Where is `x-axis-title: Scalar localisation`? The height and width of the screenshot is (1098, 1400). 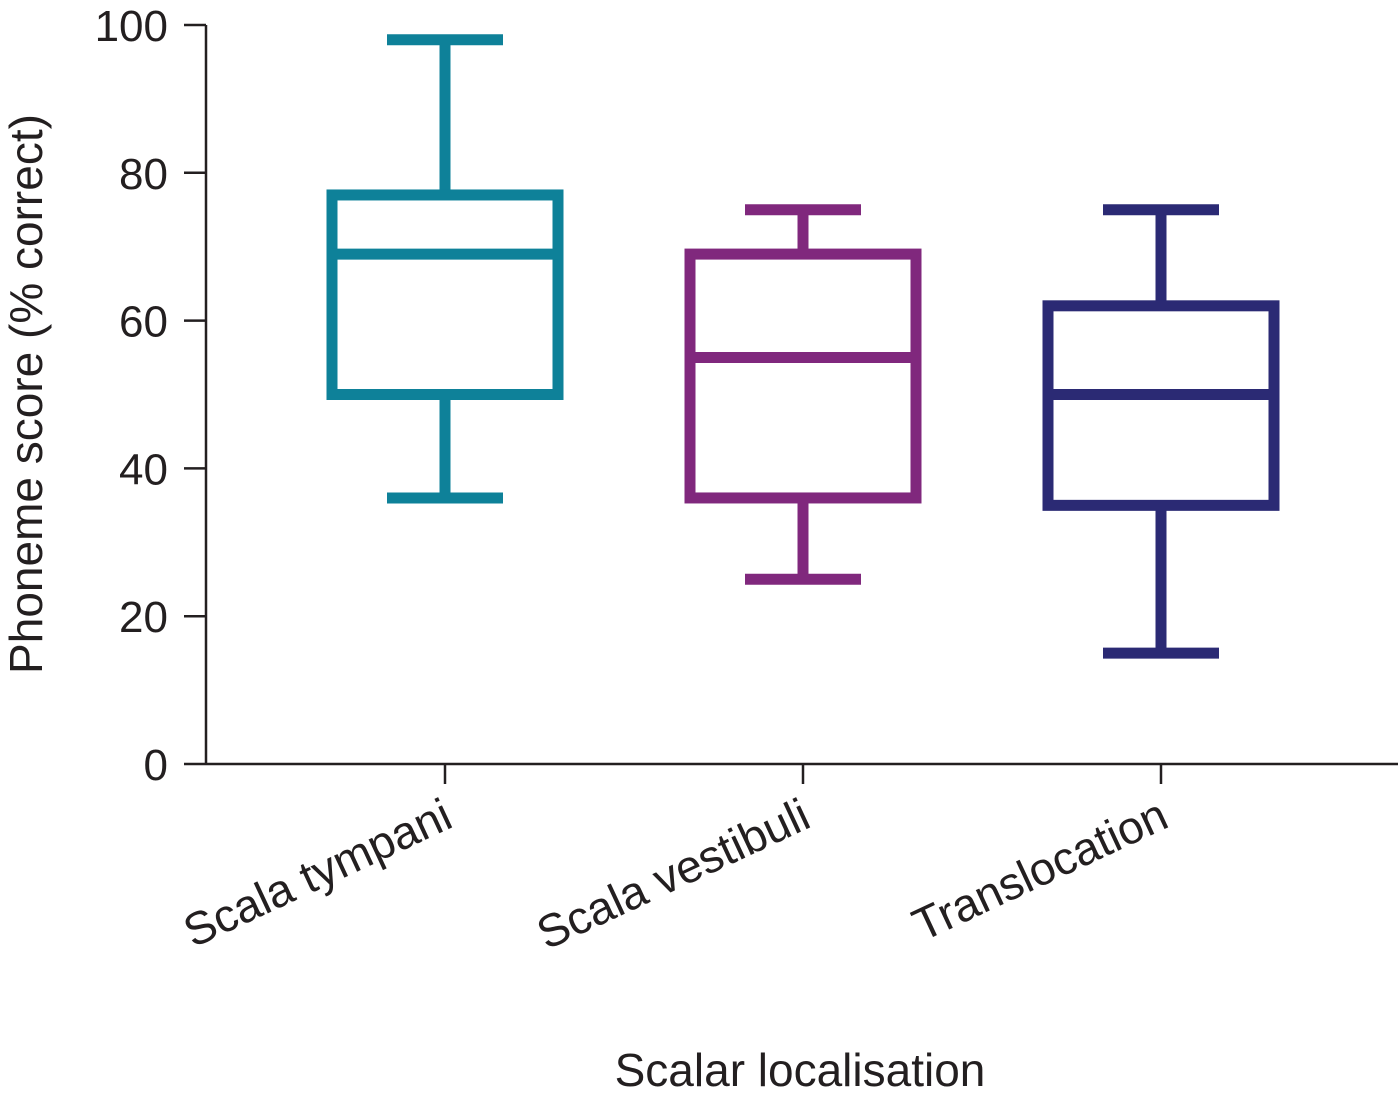
x-axis-title: Scalar localisation is located at coordinates (800, 1070).